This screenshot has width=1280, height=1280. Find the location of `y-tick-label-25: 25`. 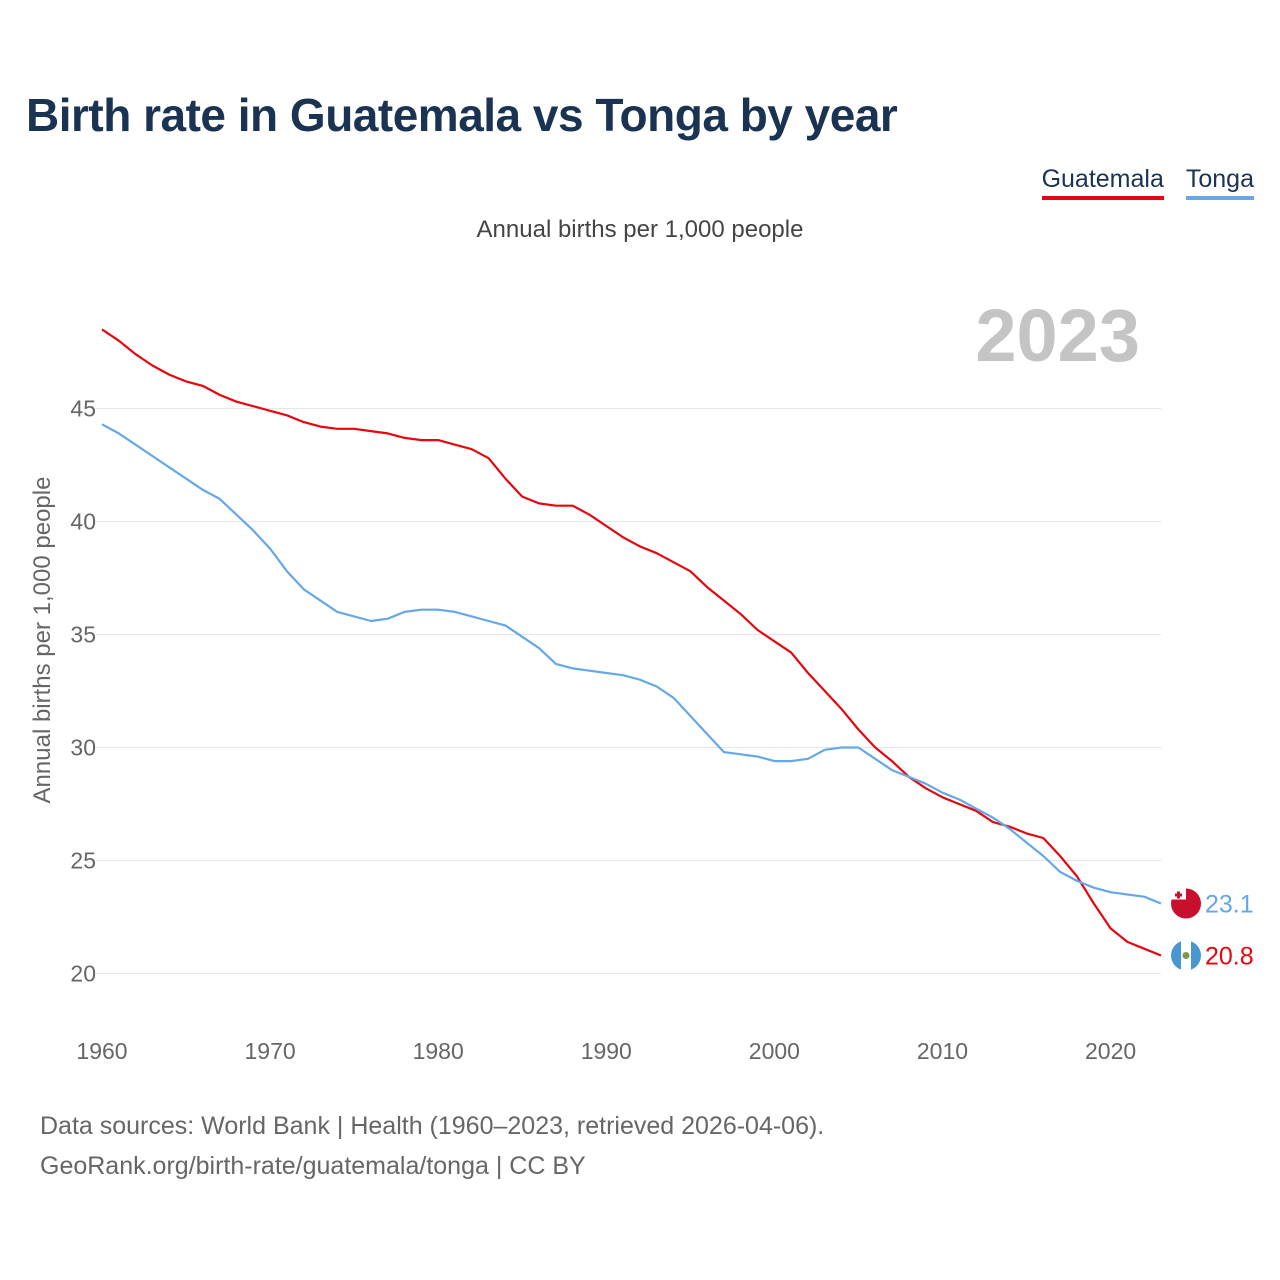

y-tick-label-25: 25 is located at coordinates (83, 861).